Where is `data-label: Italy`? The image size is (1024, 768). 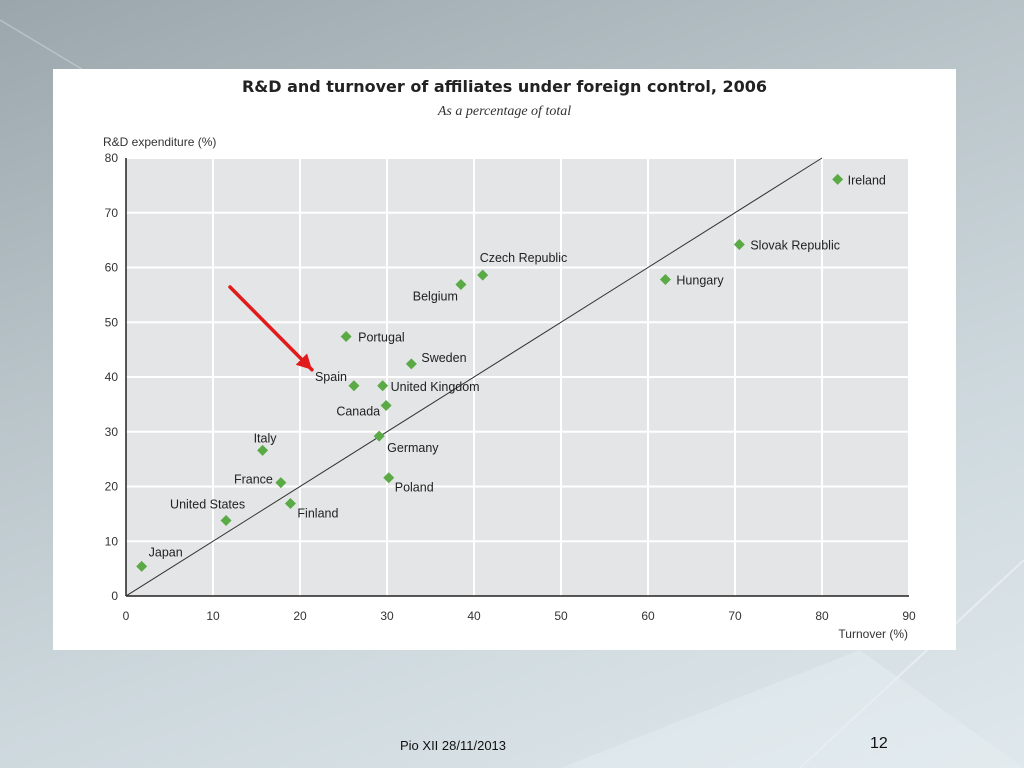 data-label: Italy is located at coordinates (266, 438).